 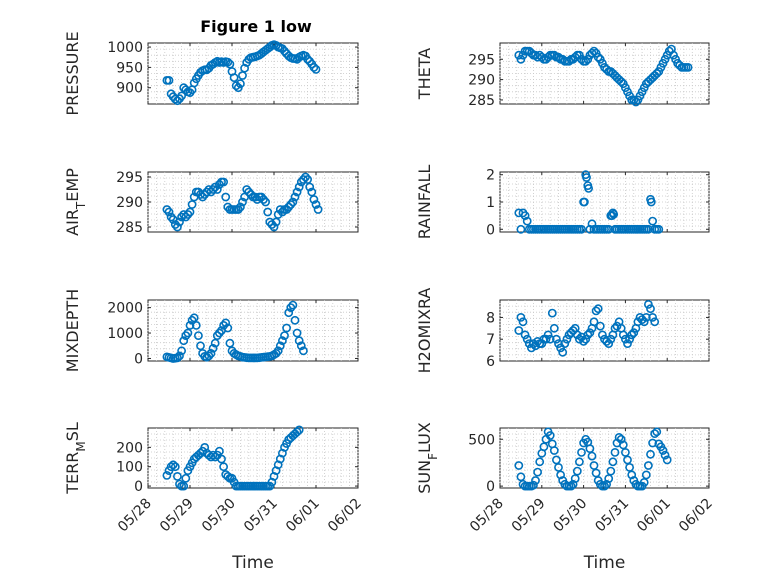 What do you see at coordinates (135, 516) in the screenshot?
I see `x-tick-label: 05/28` at bounding box center [135, 516].